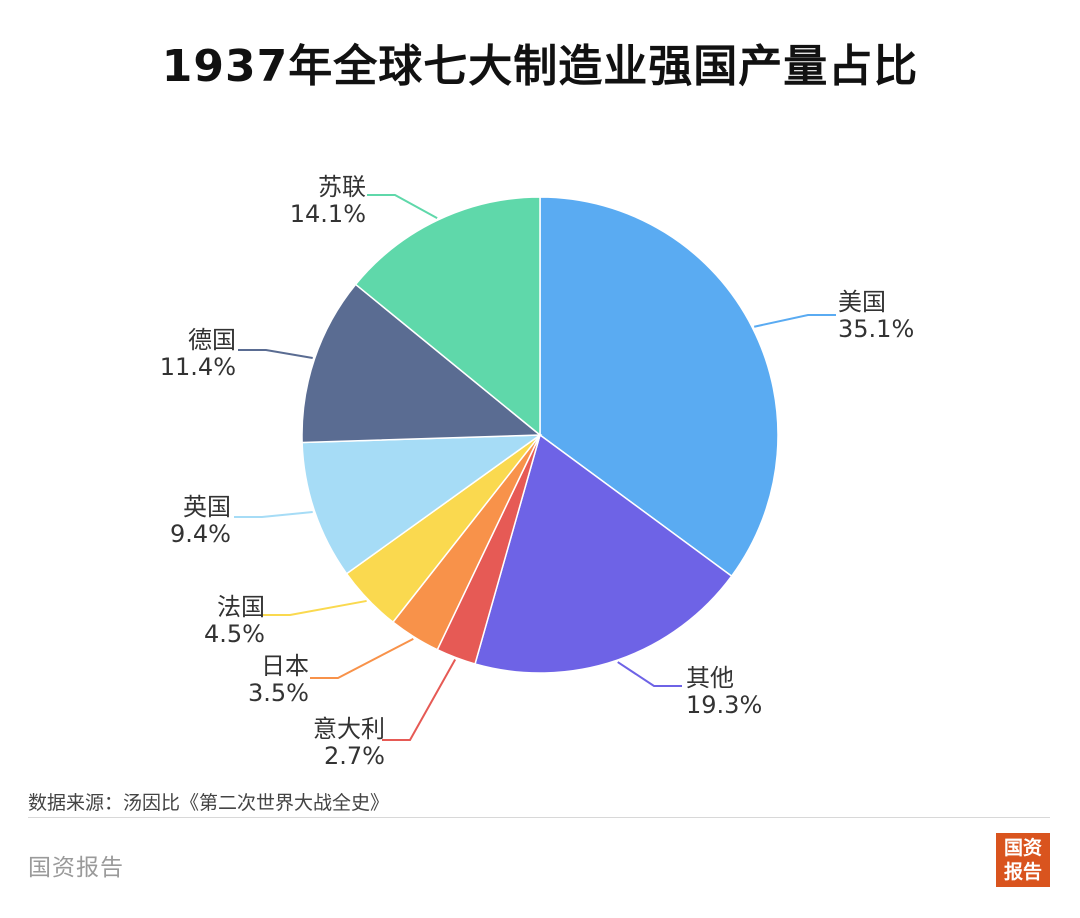  I want to click on brand-logo: 国资 报告, so click(1023, 860).